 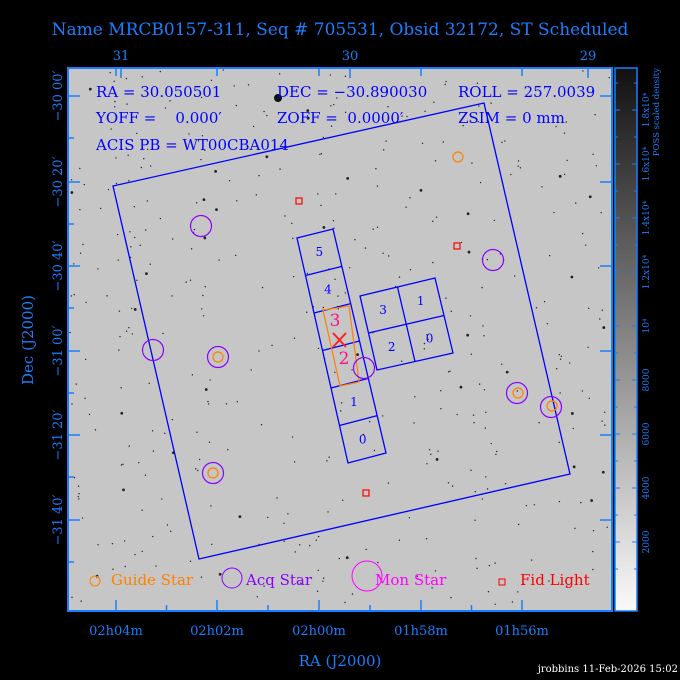 What do you see at coordinates (657, 112) in the screenshot?
I see `colorbar-label: POSS scaled density` at bounding box center [657, 112].